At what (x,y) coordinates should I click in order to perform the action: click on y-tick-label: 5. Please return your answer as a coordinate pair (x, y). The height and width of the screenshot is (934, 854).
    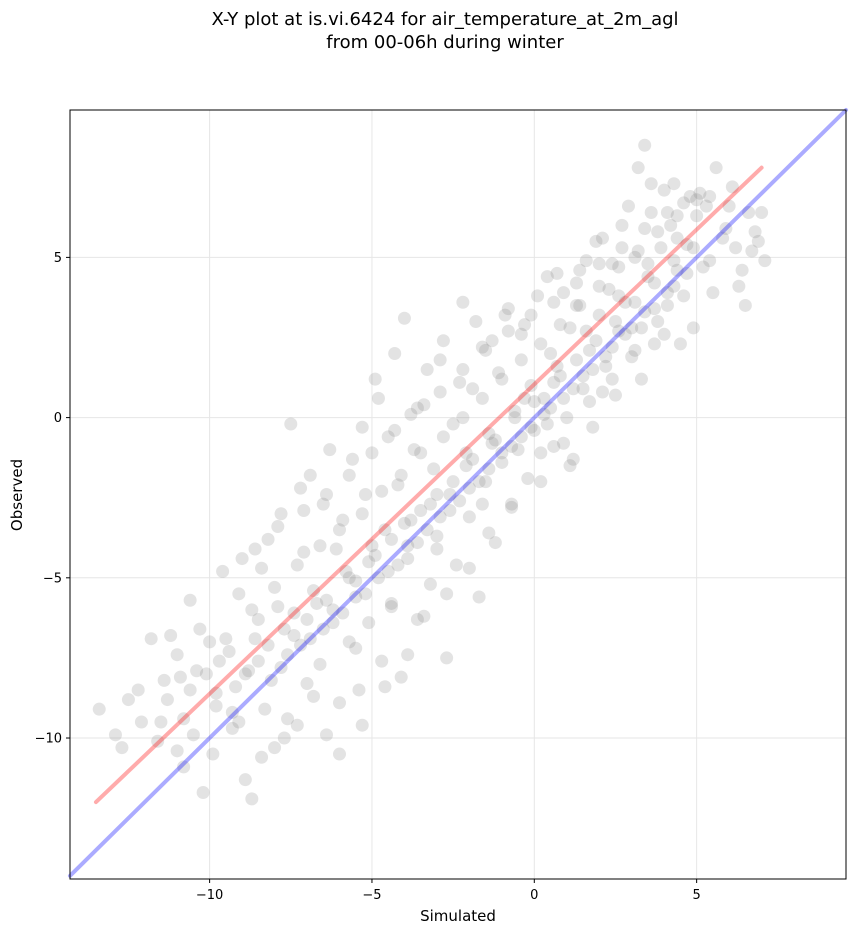
    Looking at the image, I should click on (58, 258).